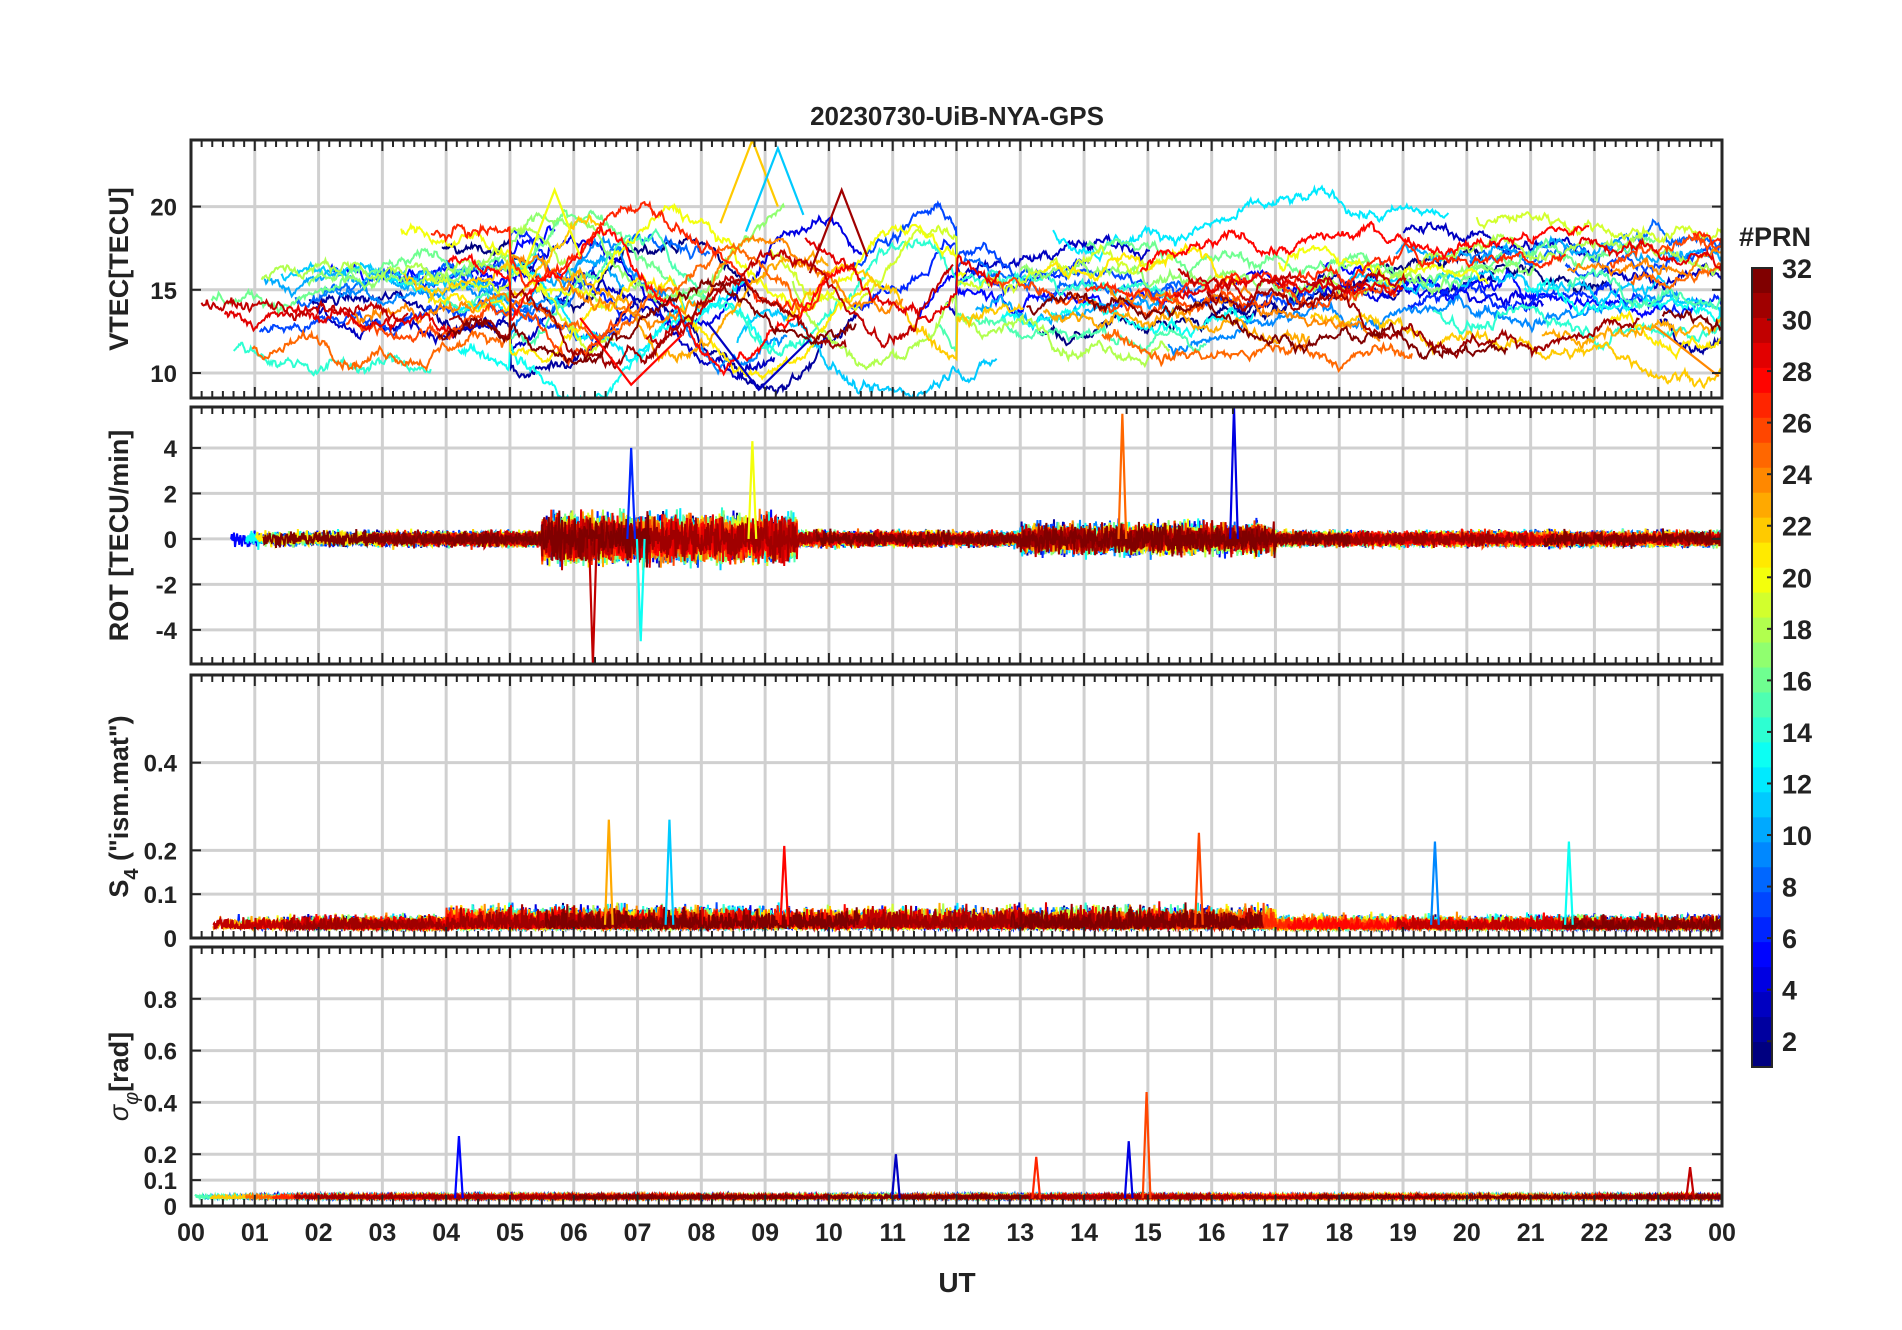 The width and height of the screenshot is (1902, 1330). What do you see at coordinates (574, 1233) in the screenshot?
I see `x-tick-label: 06` at bounding box center [574, 1233].